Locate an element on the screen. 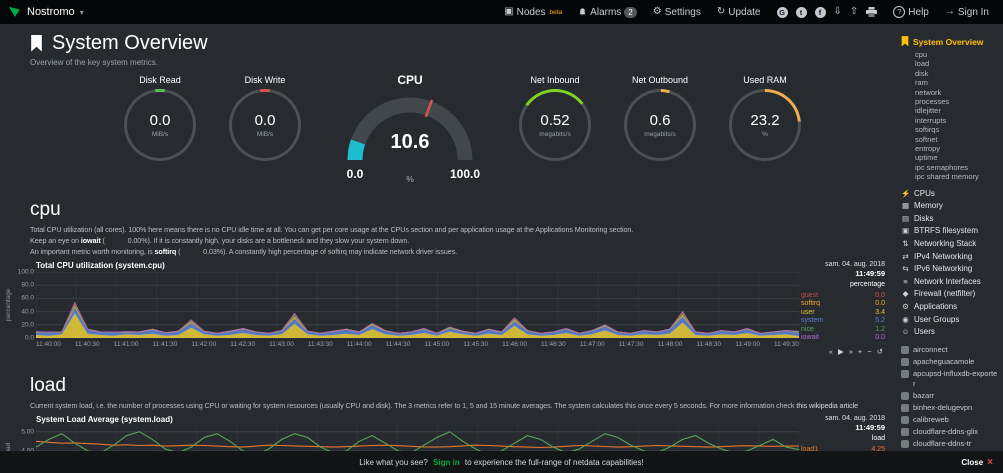  sidebar-app-calibreweb: calibreweb is located at coordinates (950, 420).